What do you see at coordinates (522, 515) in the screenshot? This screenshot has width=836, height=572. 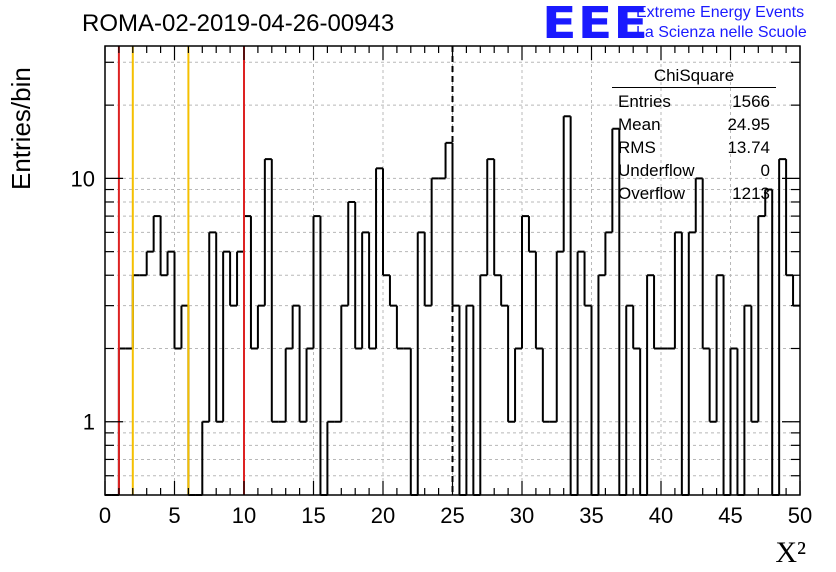 I see `x-tick-label: 30` at bounding box center [522, 515].